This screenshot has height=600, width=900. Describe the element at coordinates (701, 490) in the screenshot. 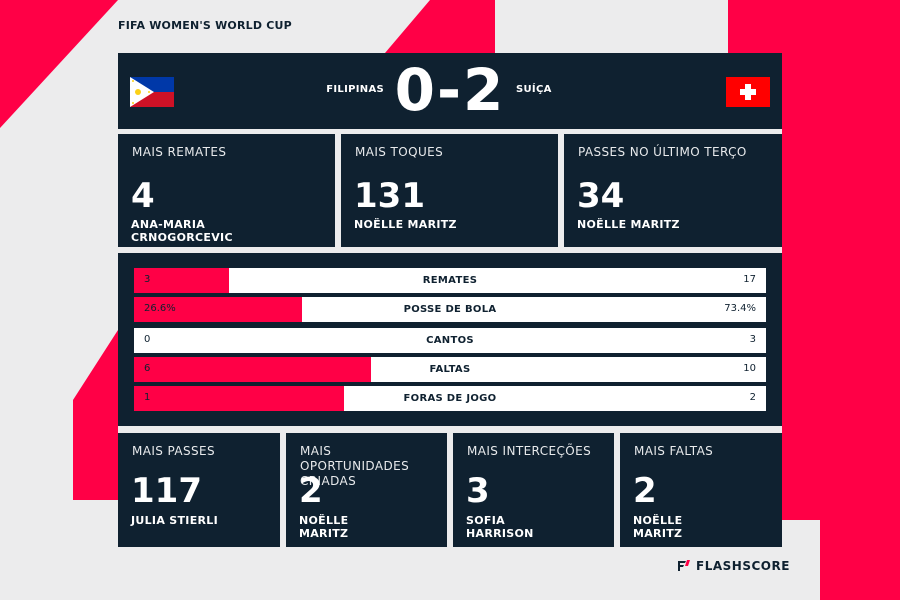

I see `card-most-fouls: MAIS FALTAS 2 NOËLLE MARITZ` at that location.